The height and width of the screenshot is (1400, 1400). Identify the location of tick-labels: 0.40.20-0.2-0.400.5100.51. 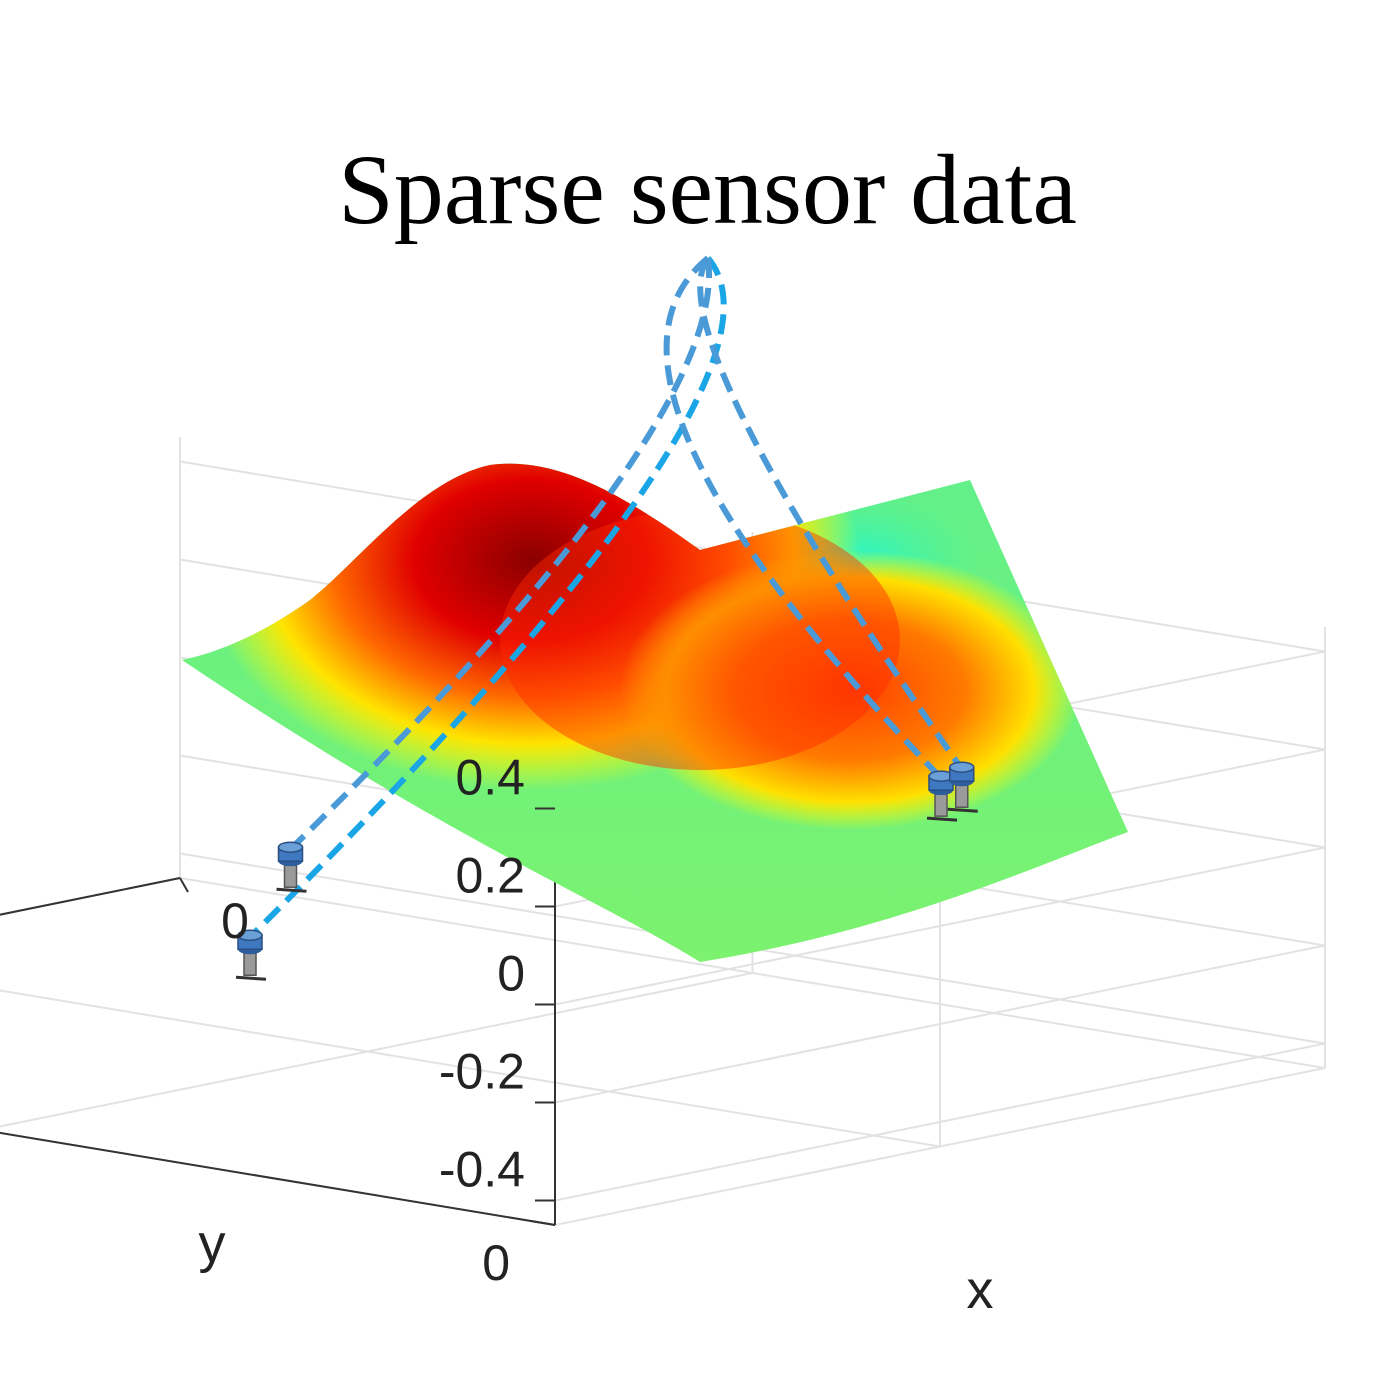
(367, 1020).